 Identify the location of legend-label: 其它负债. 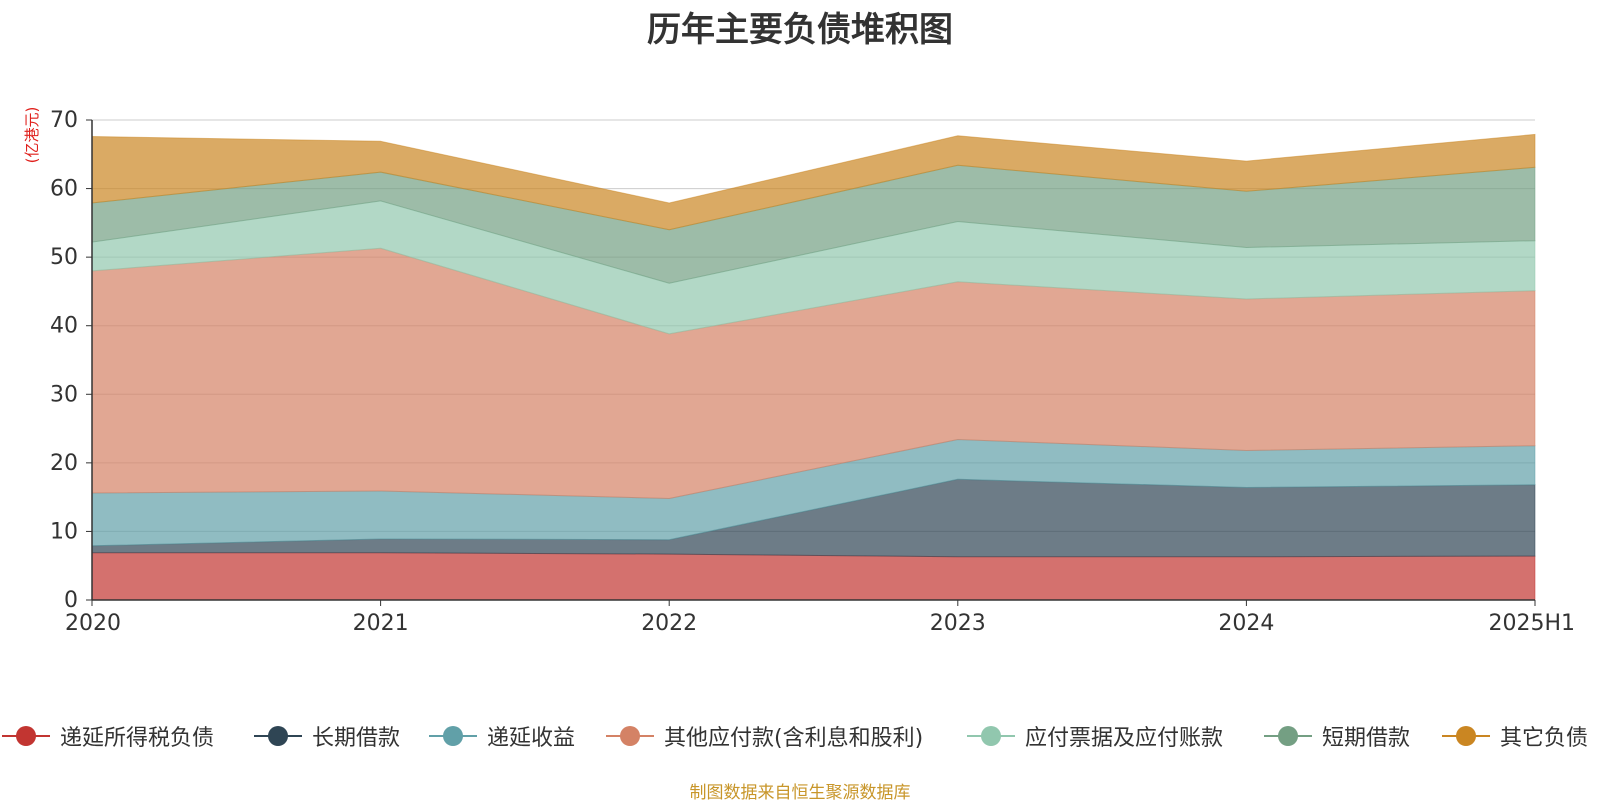
(1544, 738).